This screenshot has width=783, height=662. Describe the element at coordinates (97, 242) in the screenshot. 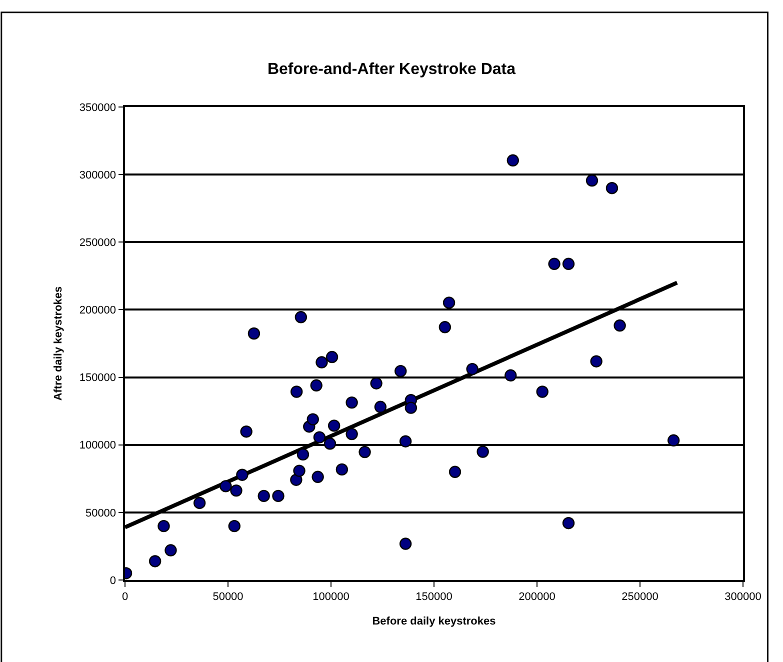

I see `y-tick-label: 250000` at that location.